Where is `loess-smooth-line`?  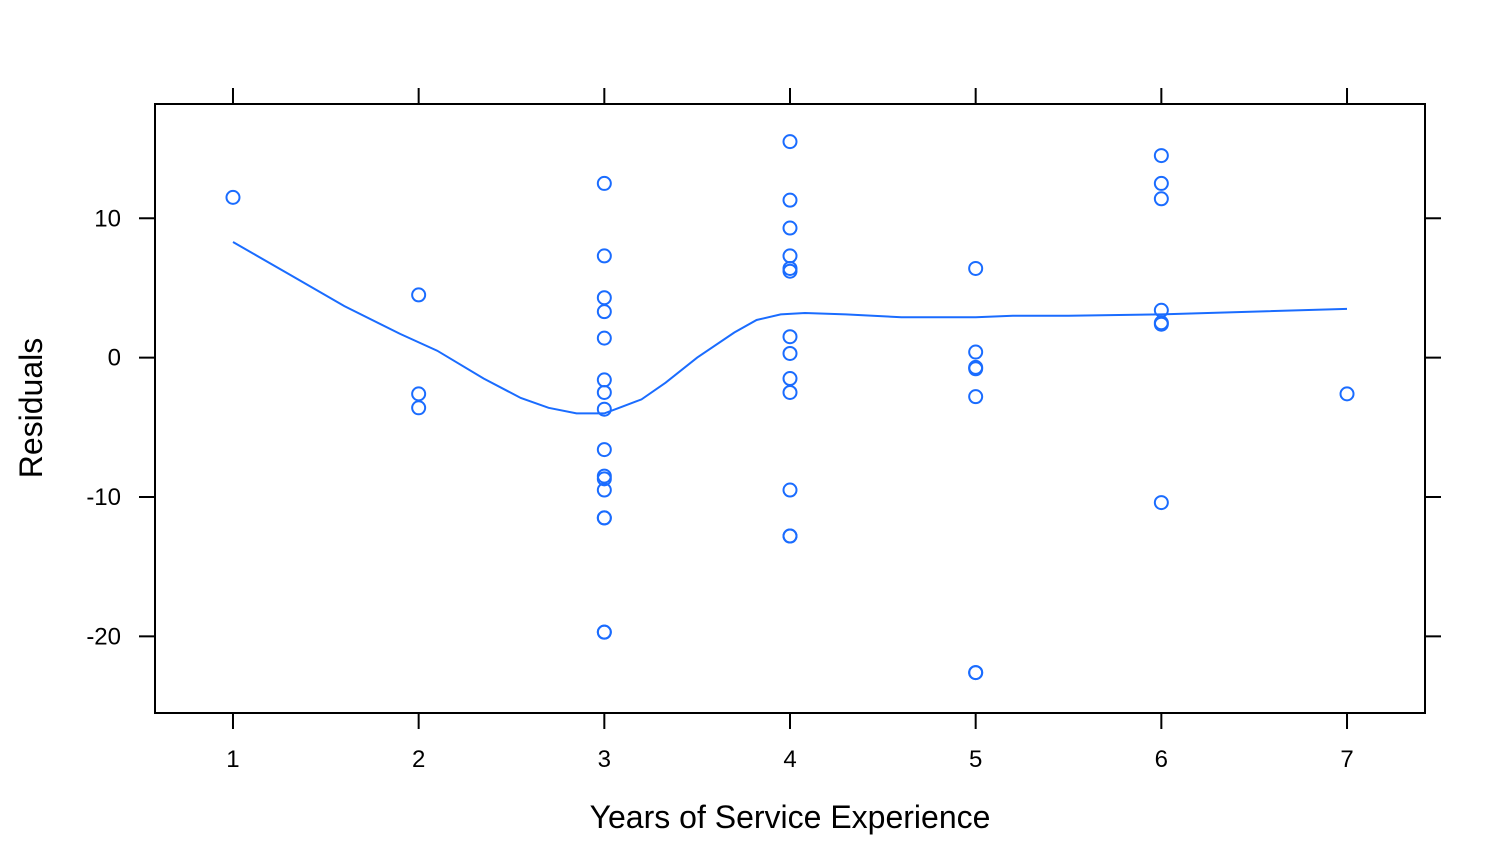 loess-smooth-line is located at coordinates (790, 328).